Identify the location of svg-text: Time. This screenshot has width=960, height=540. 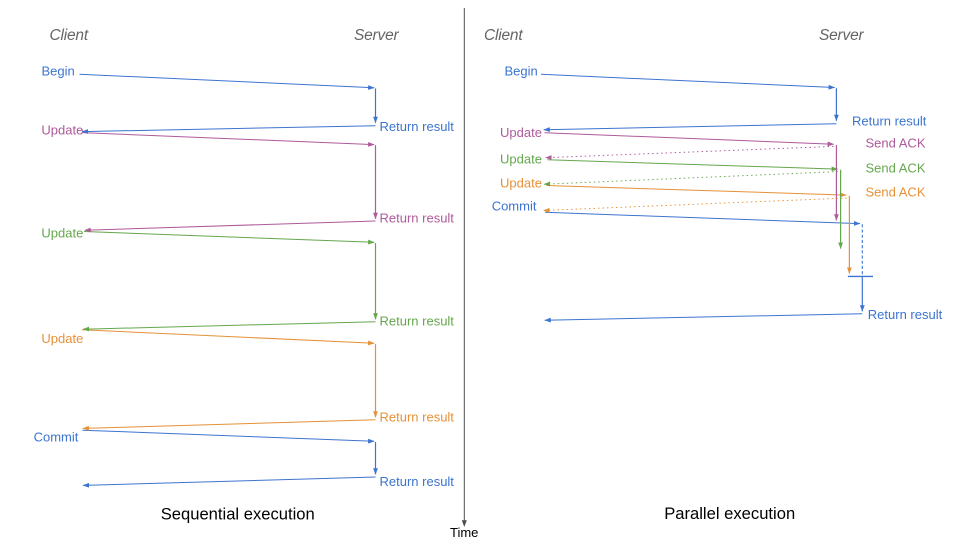
(464, 532).